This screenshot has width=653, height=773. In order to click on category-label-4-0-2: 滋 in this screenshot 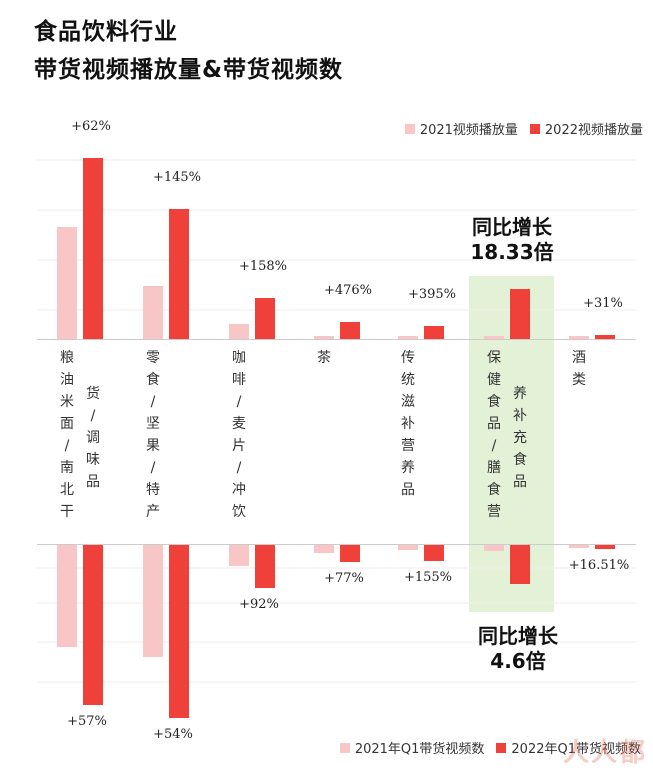, I will do `click(408, 402)`.